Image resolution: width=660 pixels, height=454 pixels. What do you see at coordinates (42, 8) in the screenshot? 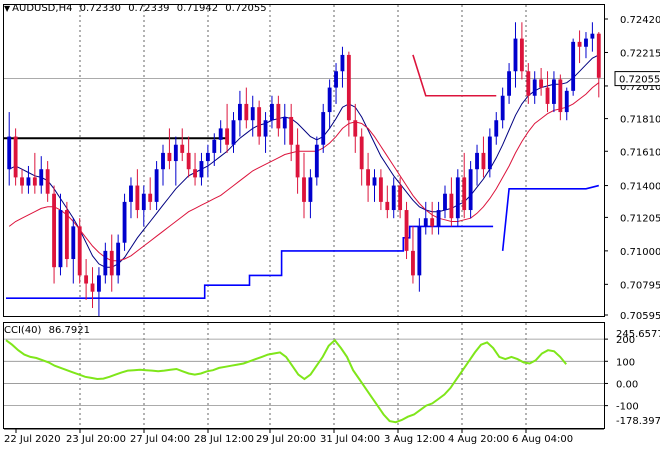
I see `symbol-label: AUDUSD,H4` at bounding box center [42, 8].